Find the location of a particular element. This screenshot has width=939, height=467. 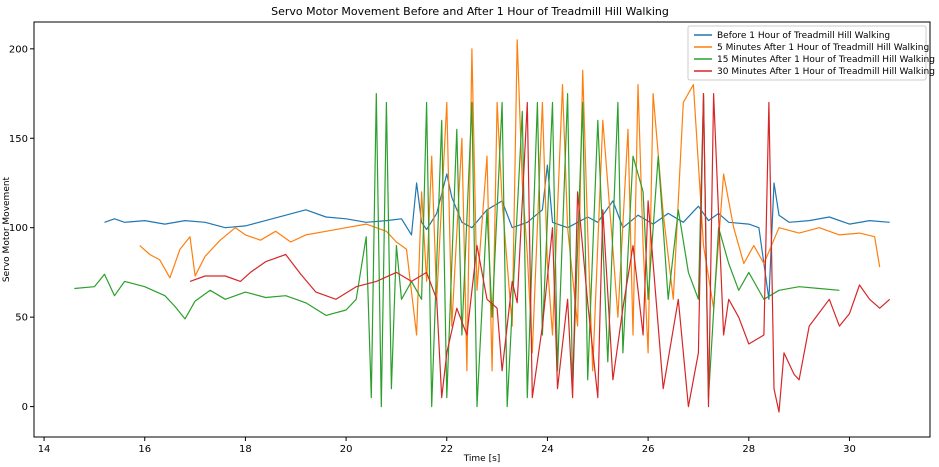

legend-box is located at coordinates (807, 53).